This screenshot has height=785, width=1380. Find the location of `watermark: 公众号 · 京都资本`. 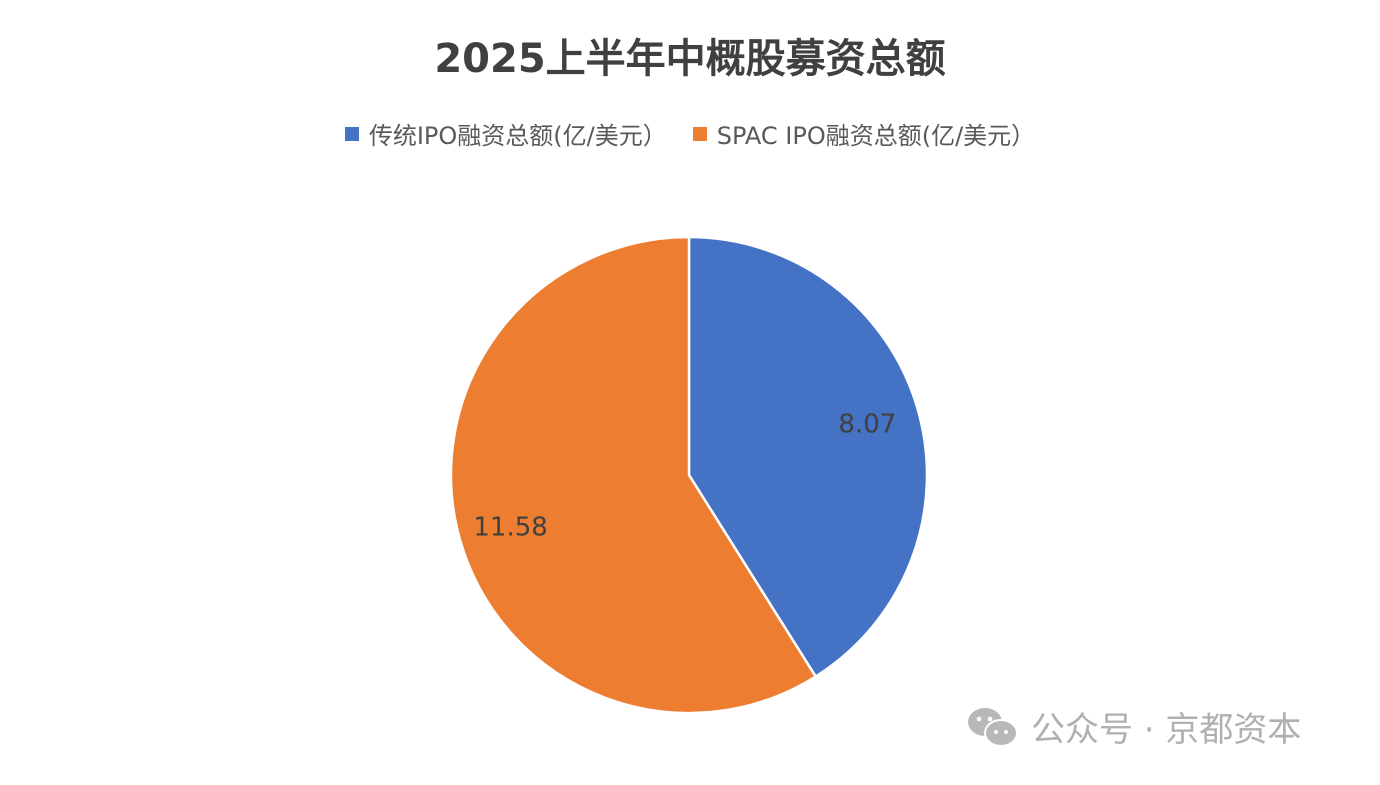

watermark: 公众号 · 京都资本 is located at coordinates (1133, 726).